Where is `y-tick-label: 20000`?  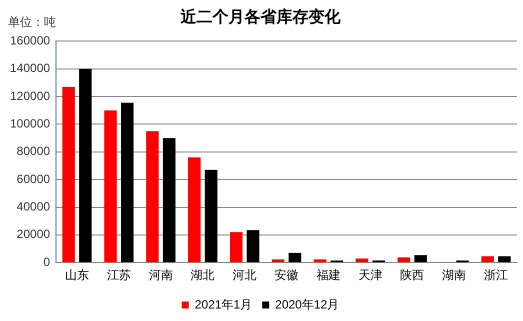
y-tick-label: 20000 is located at coordinates (33, 234).